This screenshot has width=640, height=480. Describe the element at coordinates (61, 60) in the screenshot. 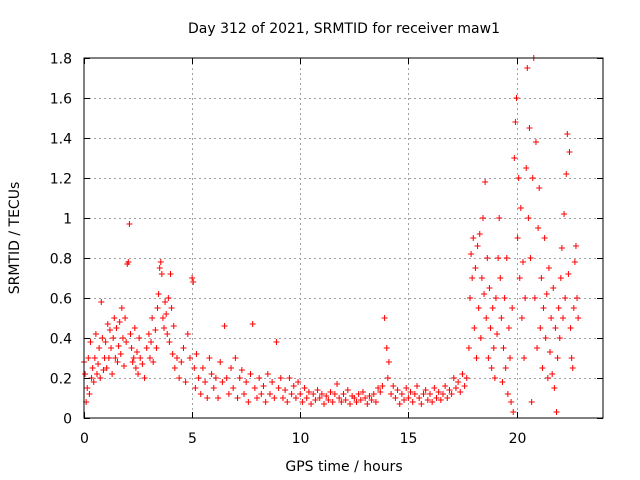

I see `y-tick-label: 1.8` at that location.